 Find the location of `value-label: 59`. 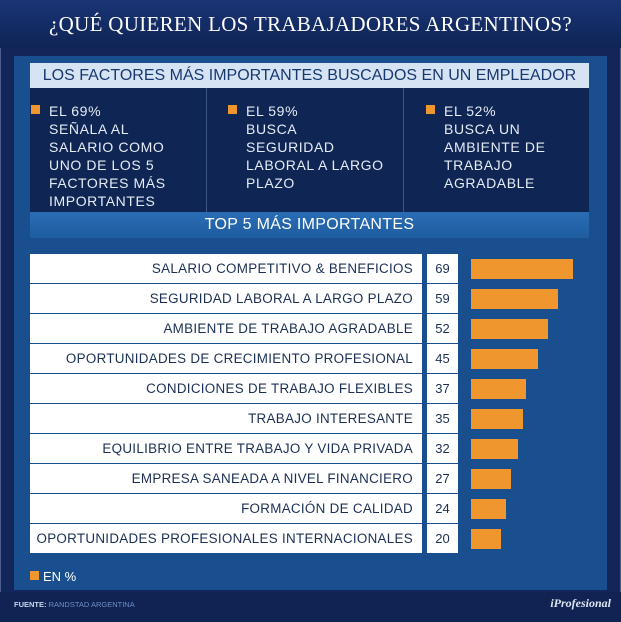

value-label: 59 is located at coordinates (442, 298).